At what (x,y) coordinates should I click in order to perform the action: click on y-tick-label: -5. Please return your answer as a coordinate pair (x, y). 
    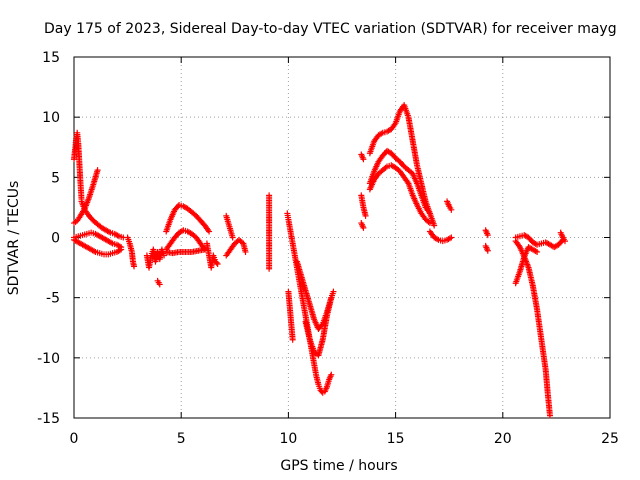
    Looking at the image, I should click on (53, 299).